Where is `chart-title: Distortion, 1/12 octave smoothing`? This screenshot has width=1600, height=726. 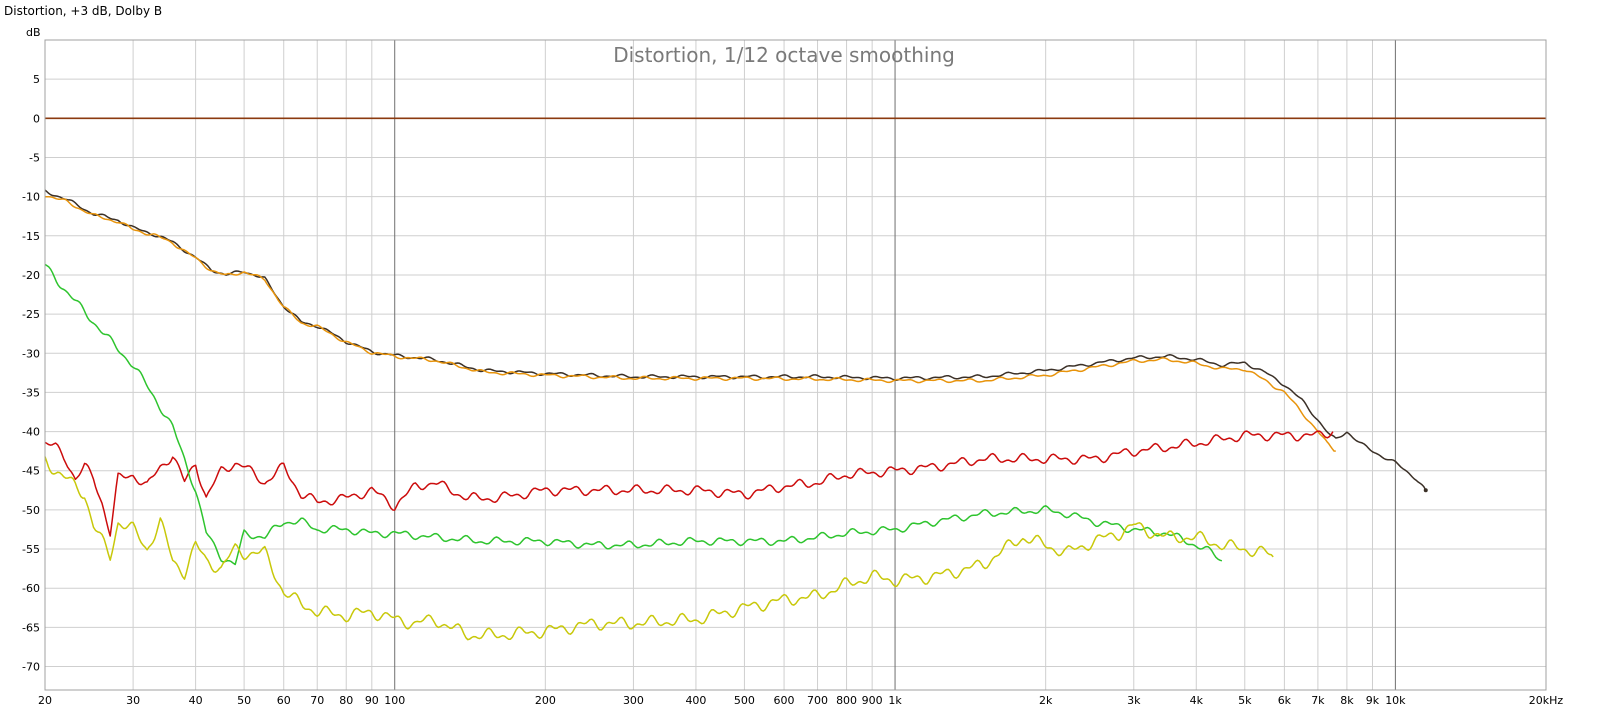 chart-title: Distortion, 1/12 octave smoothing is located at coordinates (784, 55).